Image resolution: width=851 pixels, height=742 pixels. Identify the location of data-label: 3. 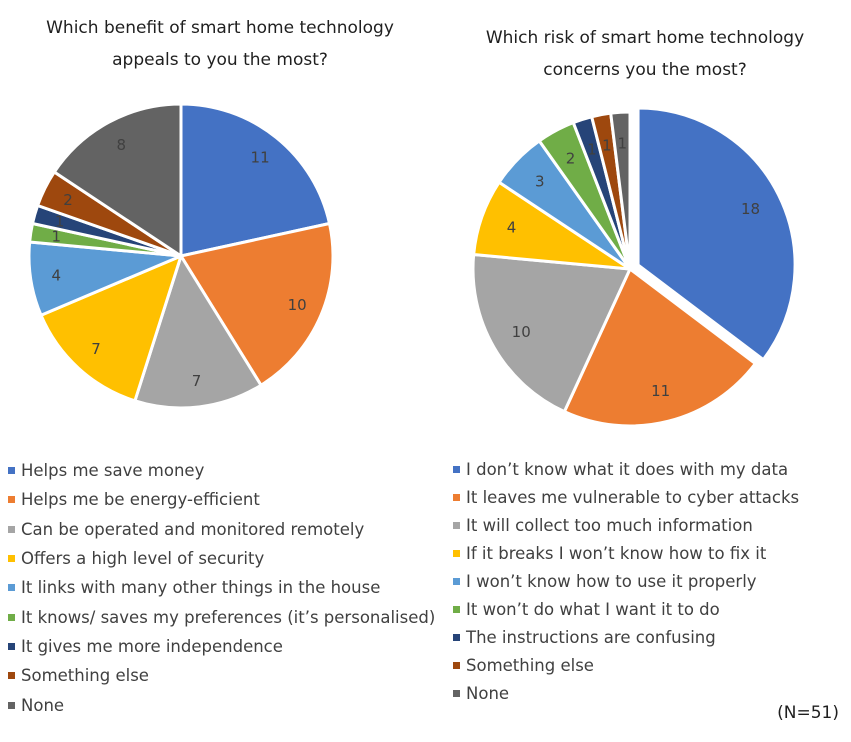
(540, 182).